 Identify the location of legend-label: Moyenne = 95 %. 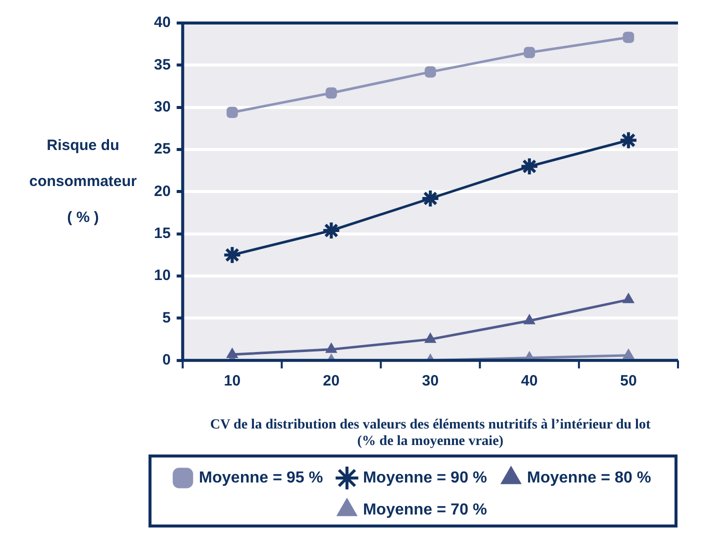
(260, 477).